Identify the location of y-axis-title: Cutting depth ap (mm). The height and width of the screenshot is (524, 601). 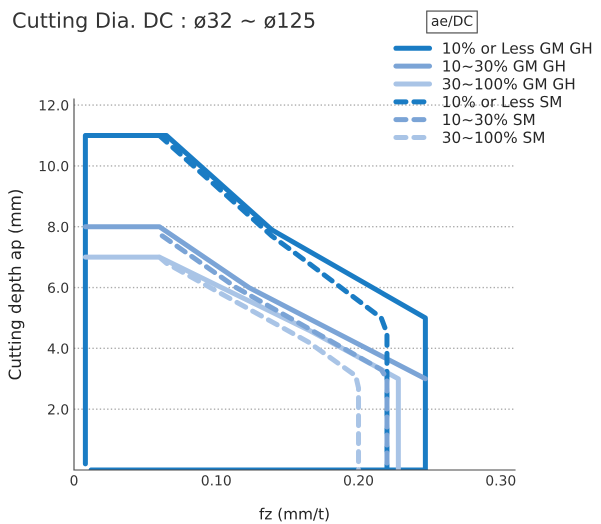
(16, 285).